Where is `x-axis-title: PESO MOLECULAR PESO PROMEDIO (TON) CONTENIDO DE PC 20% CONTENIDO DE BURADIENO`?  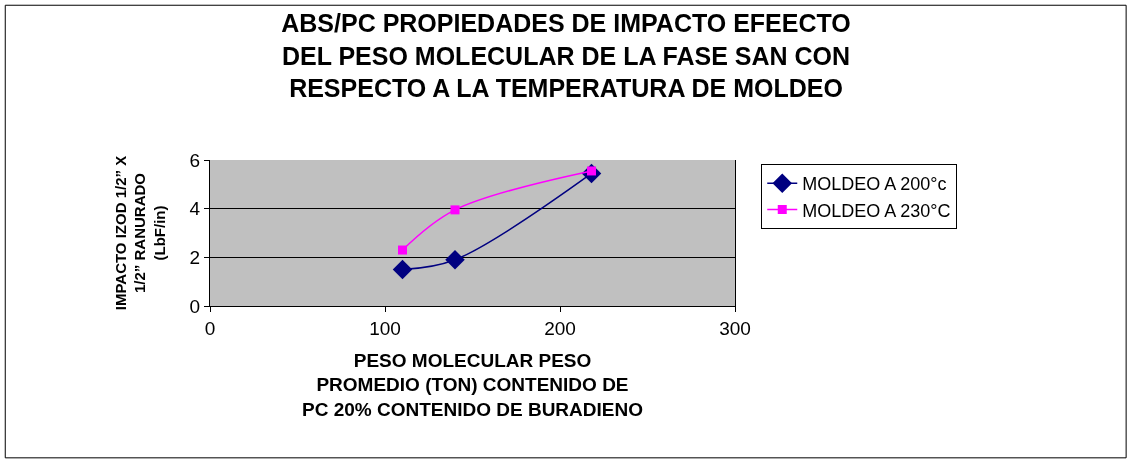
x-axis-title: PESO MOLECULAR PESO PROMEDIO (TON) CONTENIDO DE PC 20% CONTENIDO DE BURADIENO is located at coordinates (472, 384).